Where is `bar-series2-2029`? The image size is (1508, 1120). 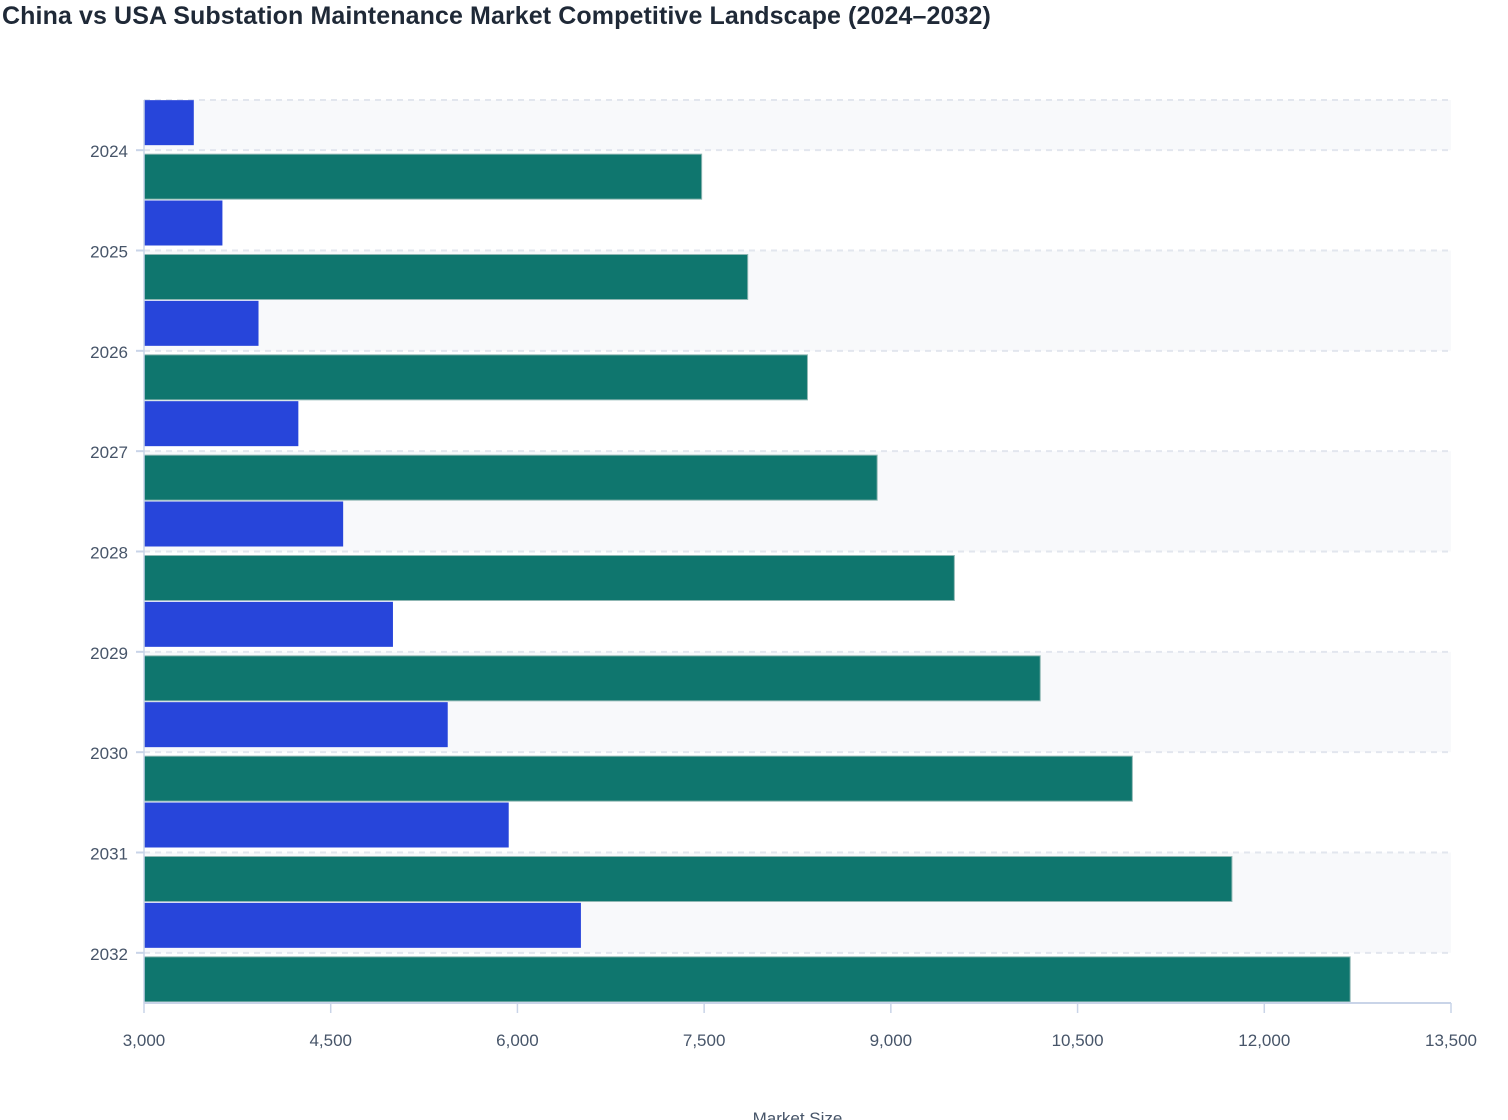 bar-series2-2029 is located at coordinates (592, 678).